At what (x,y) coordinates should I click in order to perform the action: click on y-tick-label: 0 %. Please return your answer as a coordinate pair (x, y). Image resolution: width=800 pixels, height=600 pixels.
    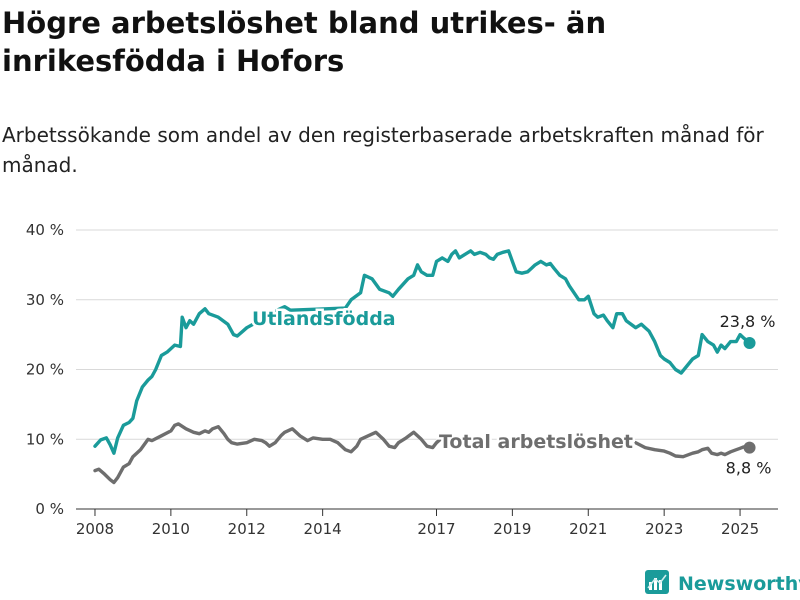
    Looking at the image, I should click on (49, 509).